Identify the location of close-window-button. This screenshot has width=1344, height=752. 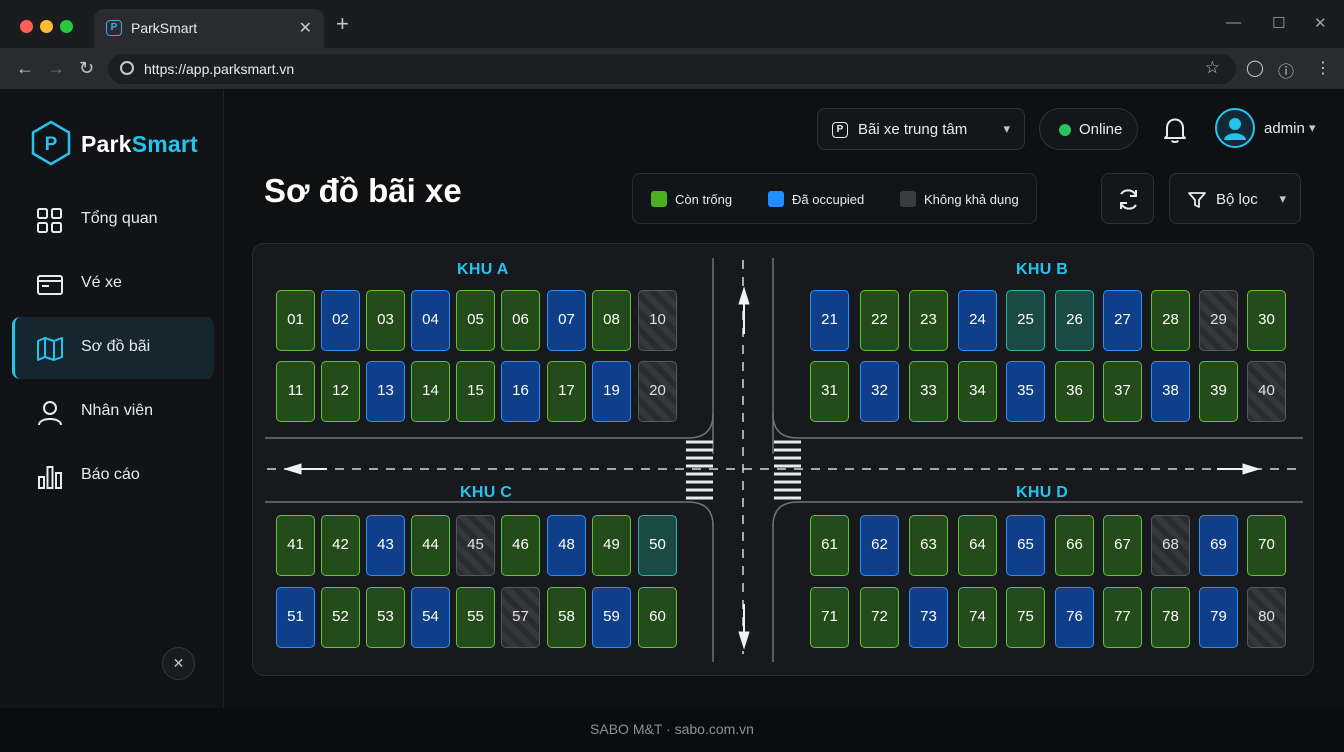
(26, 26).